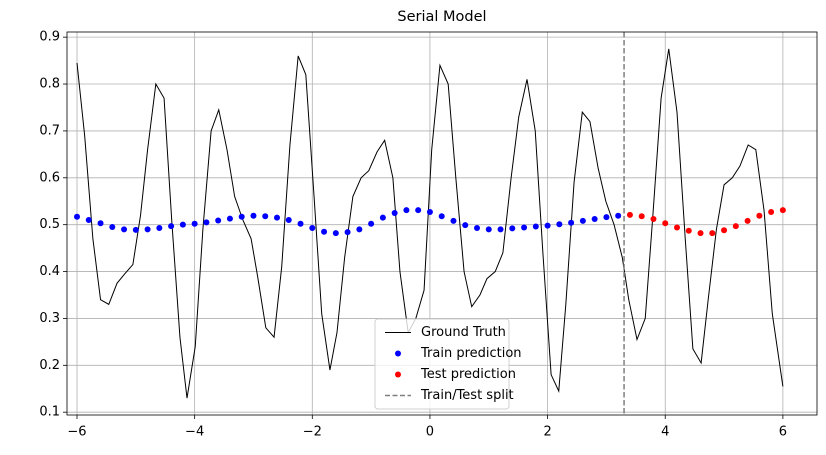 This screenshot has width=826, height=455. Describe the element at coordinates (463, 332) in the screenshot. I see `legend-label: Ground Truth` at that location.